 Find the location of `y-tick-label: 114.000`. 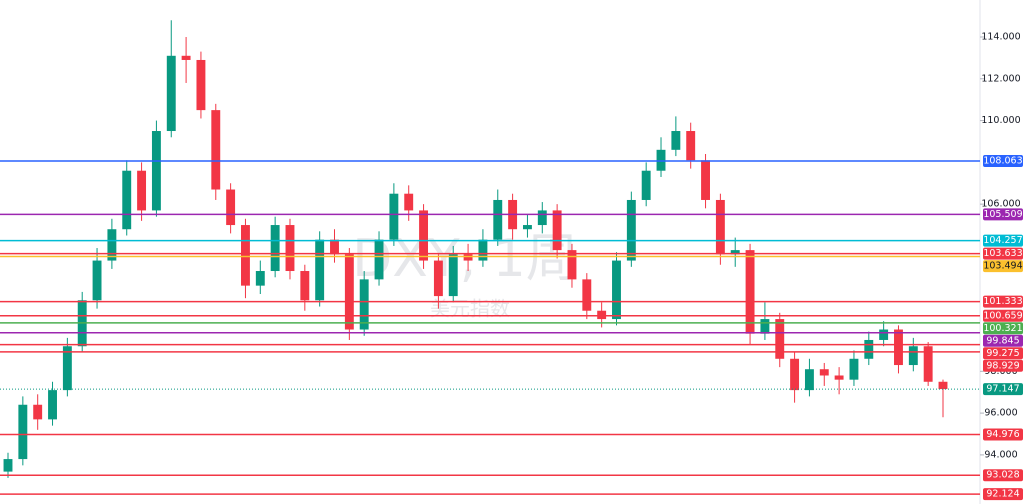

y-tick-label: 114.000 is located at coordinates (1000, 36).